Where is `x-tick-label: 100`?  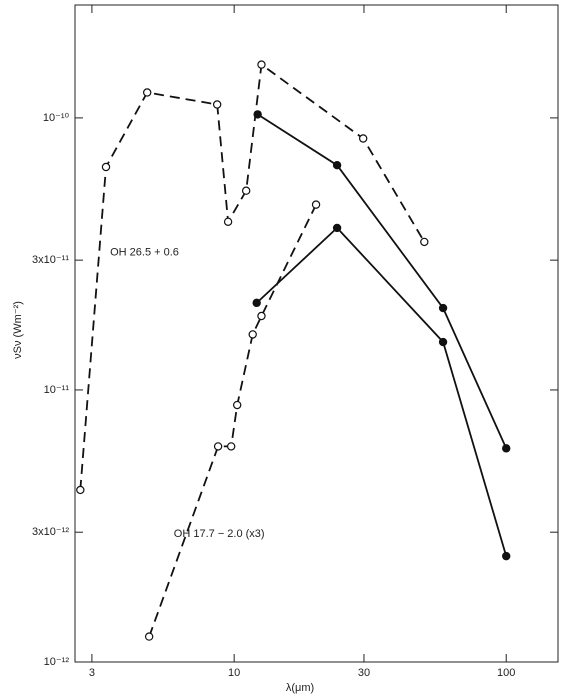
x-tick-label: 100 is located at coordinates (506, 673).